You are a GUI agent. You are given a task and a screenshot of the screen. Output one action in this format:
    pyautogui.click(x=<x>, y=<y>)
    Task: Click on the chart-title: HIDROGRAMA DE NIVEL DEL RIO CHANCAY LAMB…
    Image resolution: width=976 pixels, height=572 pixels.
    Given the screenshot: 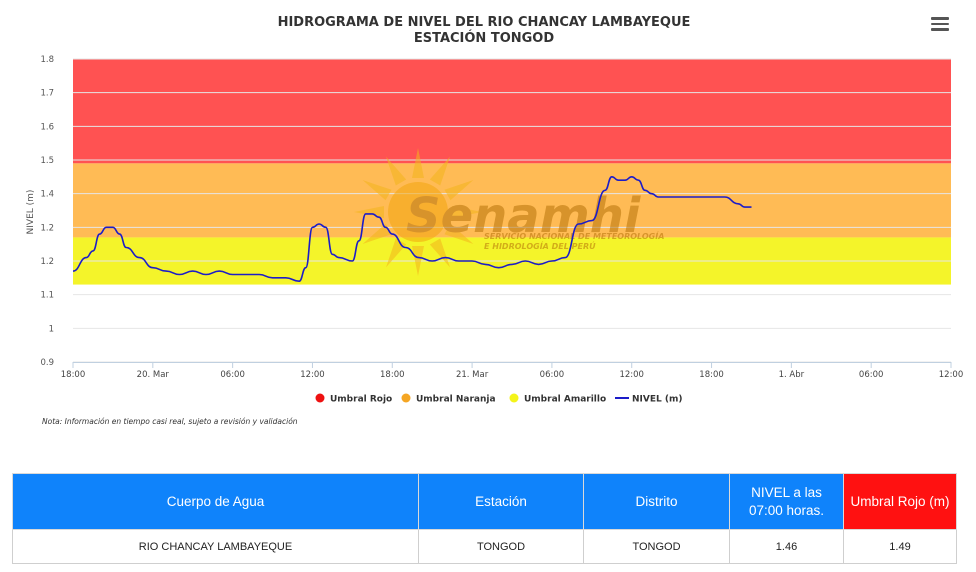 What is the action you would take?
    pyautogui.click(x=484, y=22)
    